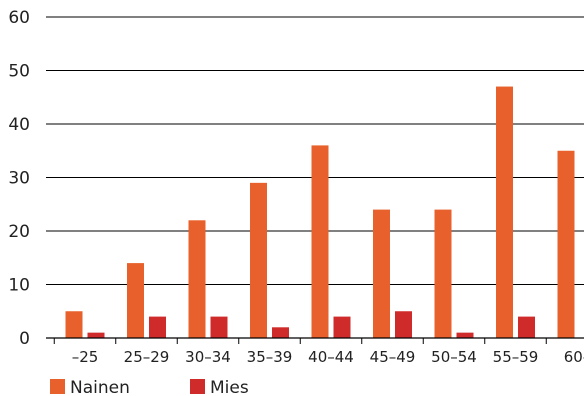 Image resolution: width=584 pixels, height=396 pixels. Describe the element at coordinates (208, 357) in the screenshot. I see `x-tick-label: 30–34` at that location.